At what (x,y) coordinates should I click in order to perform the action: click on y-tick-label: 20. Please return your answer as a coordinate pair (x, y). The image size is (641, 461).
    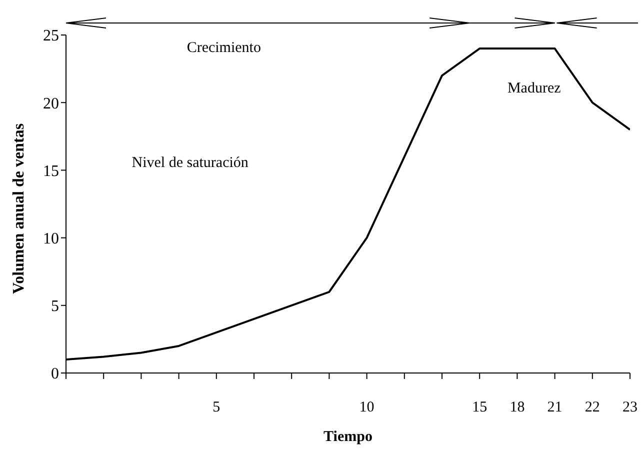
    Looking at the image, I should click on (51, 103).